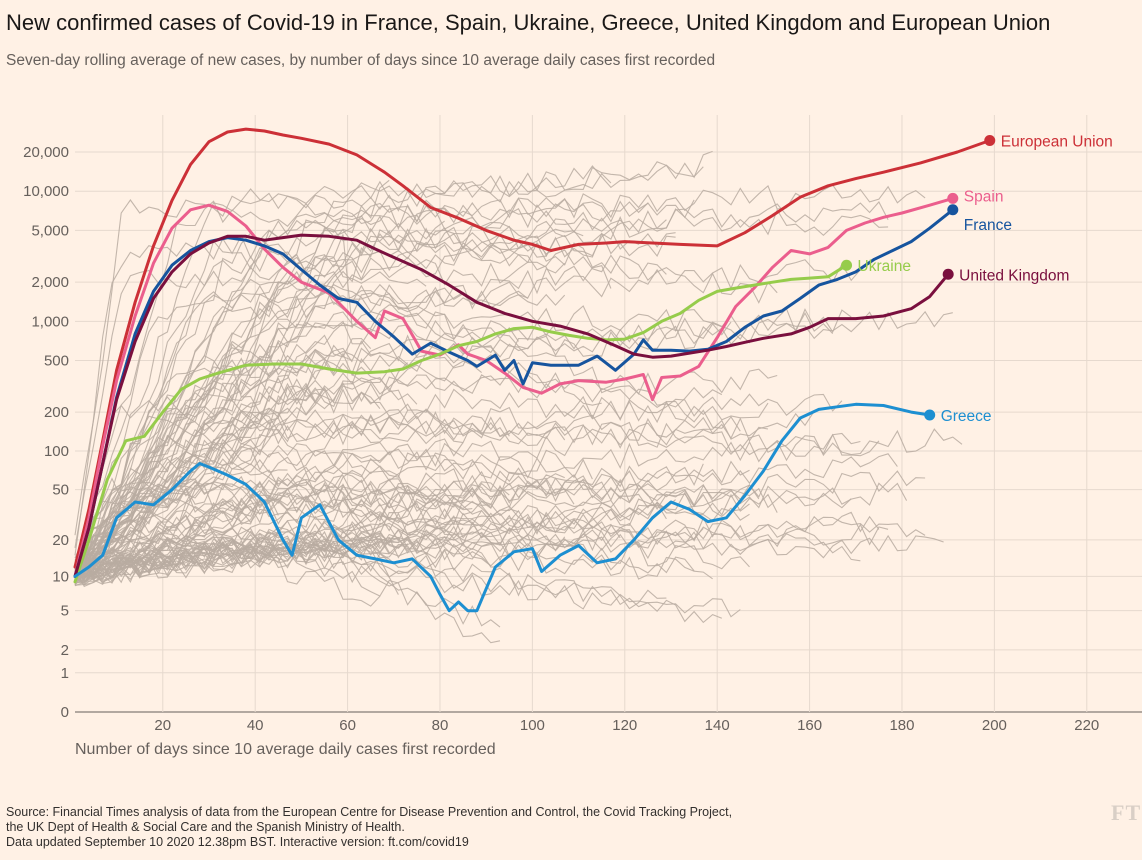  I want to click on y-tick-label: 20,000, so click(46, 152).